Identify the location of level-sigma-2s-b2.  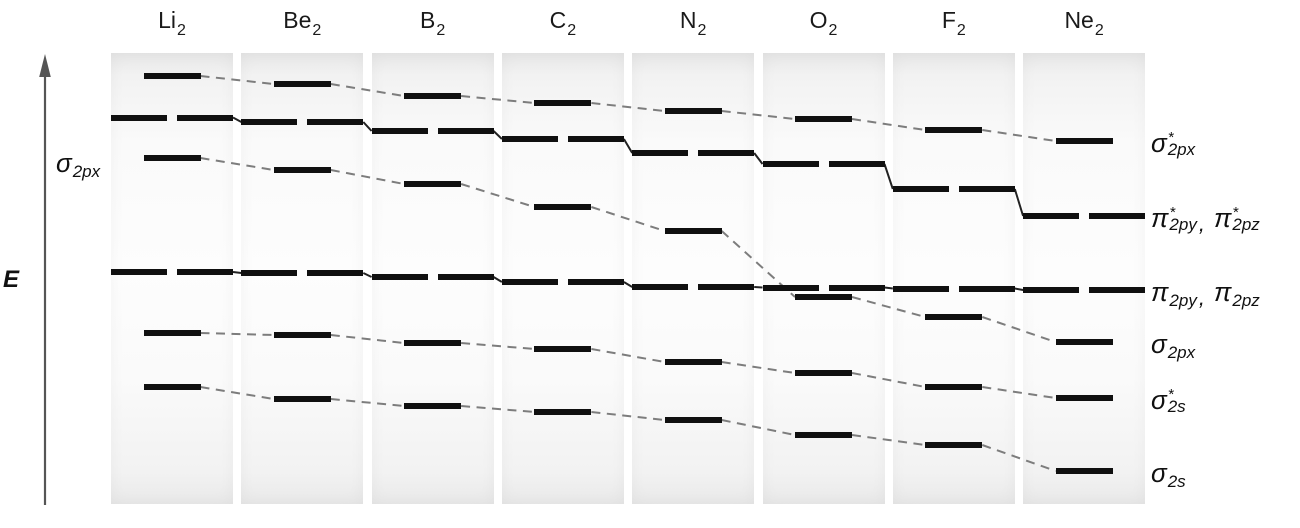
(433, 406).